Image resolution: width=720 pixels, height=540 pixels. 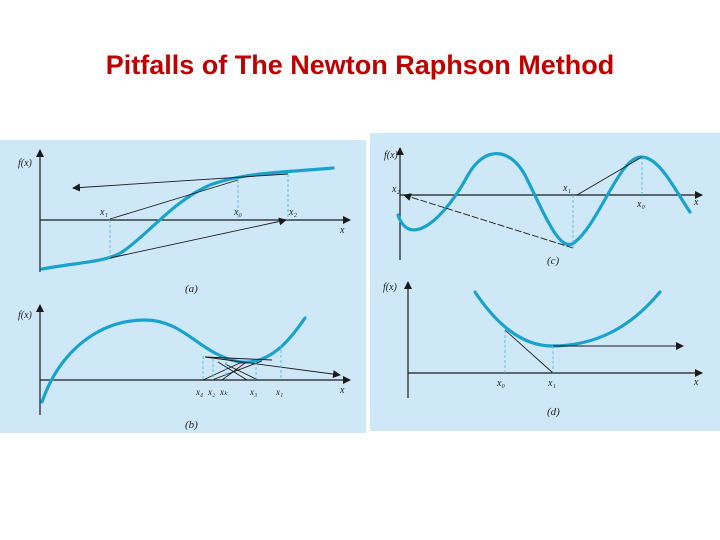 I want to click on panel-d-xlabel: x, so click(x=696, y=382).